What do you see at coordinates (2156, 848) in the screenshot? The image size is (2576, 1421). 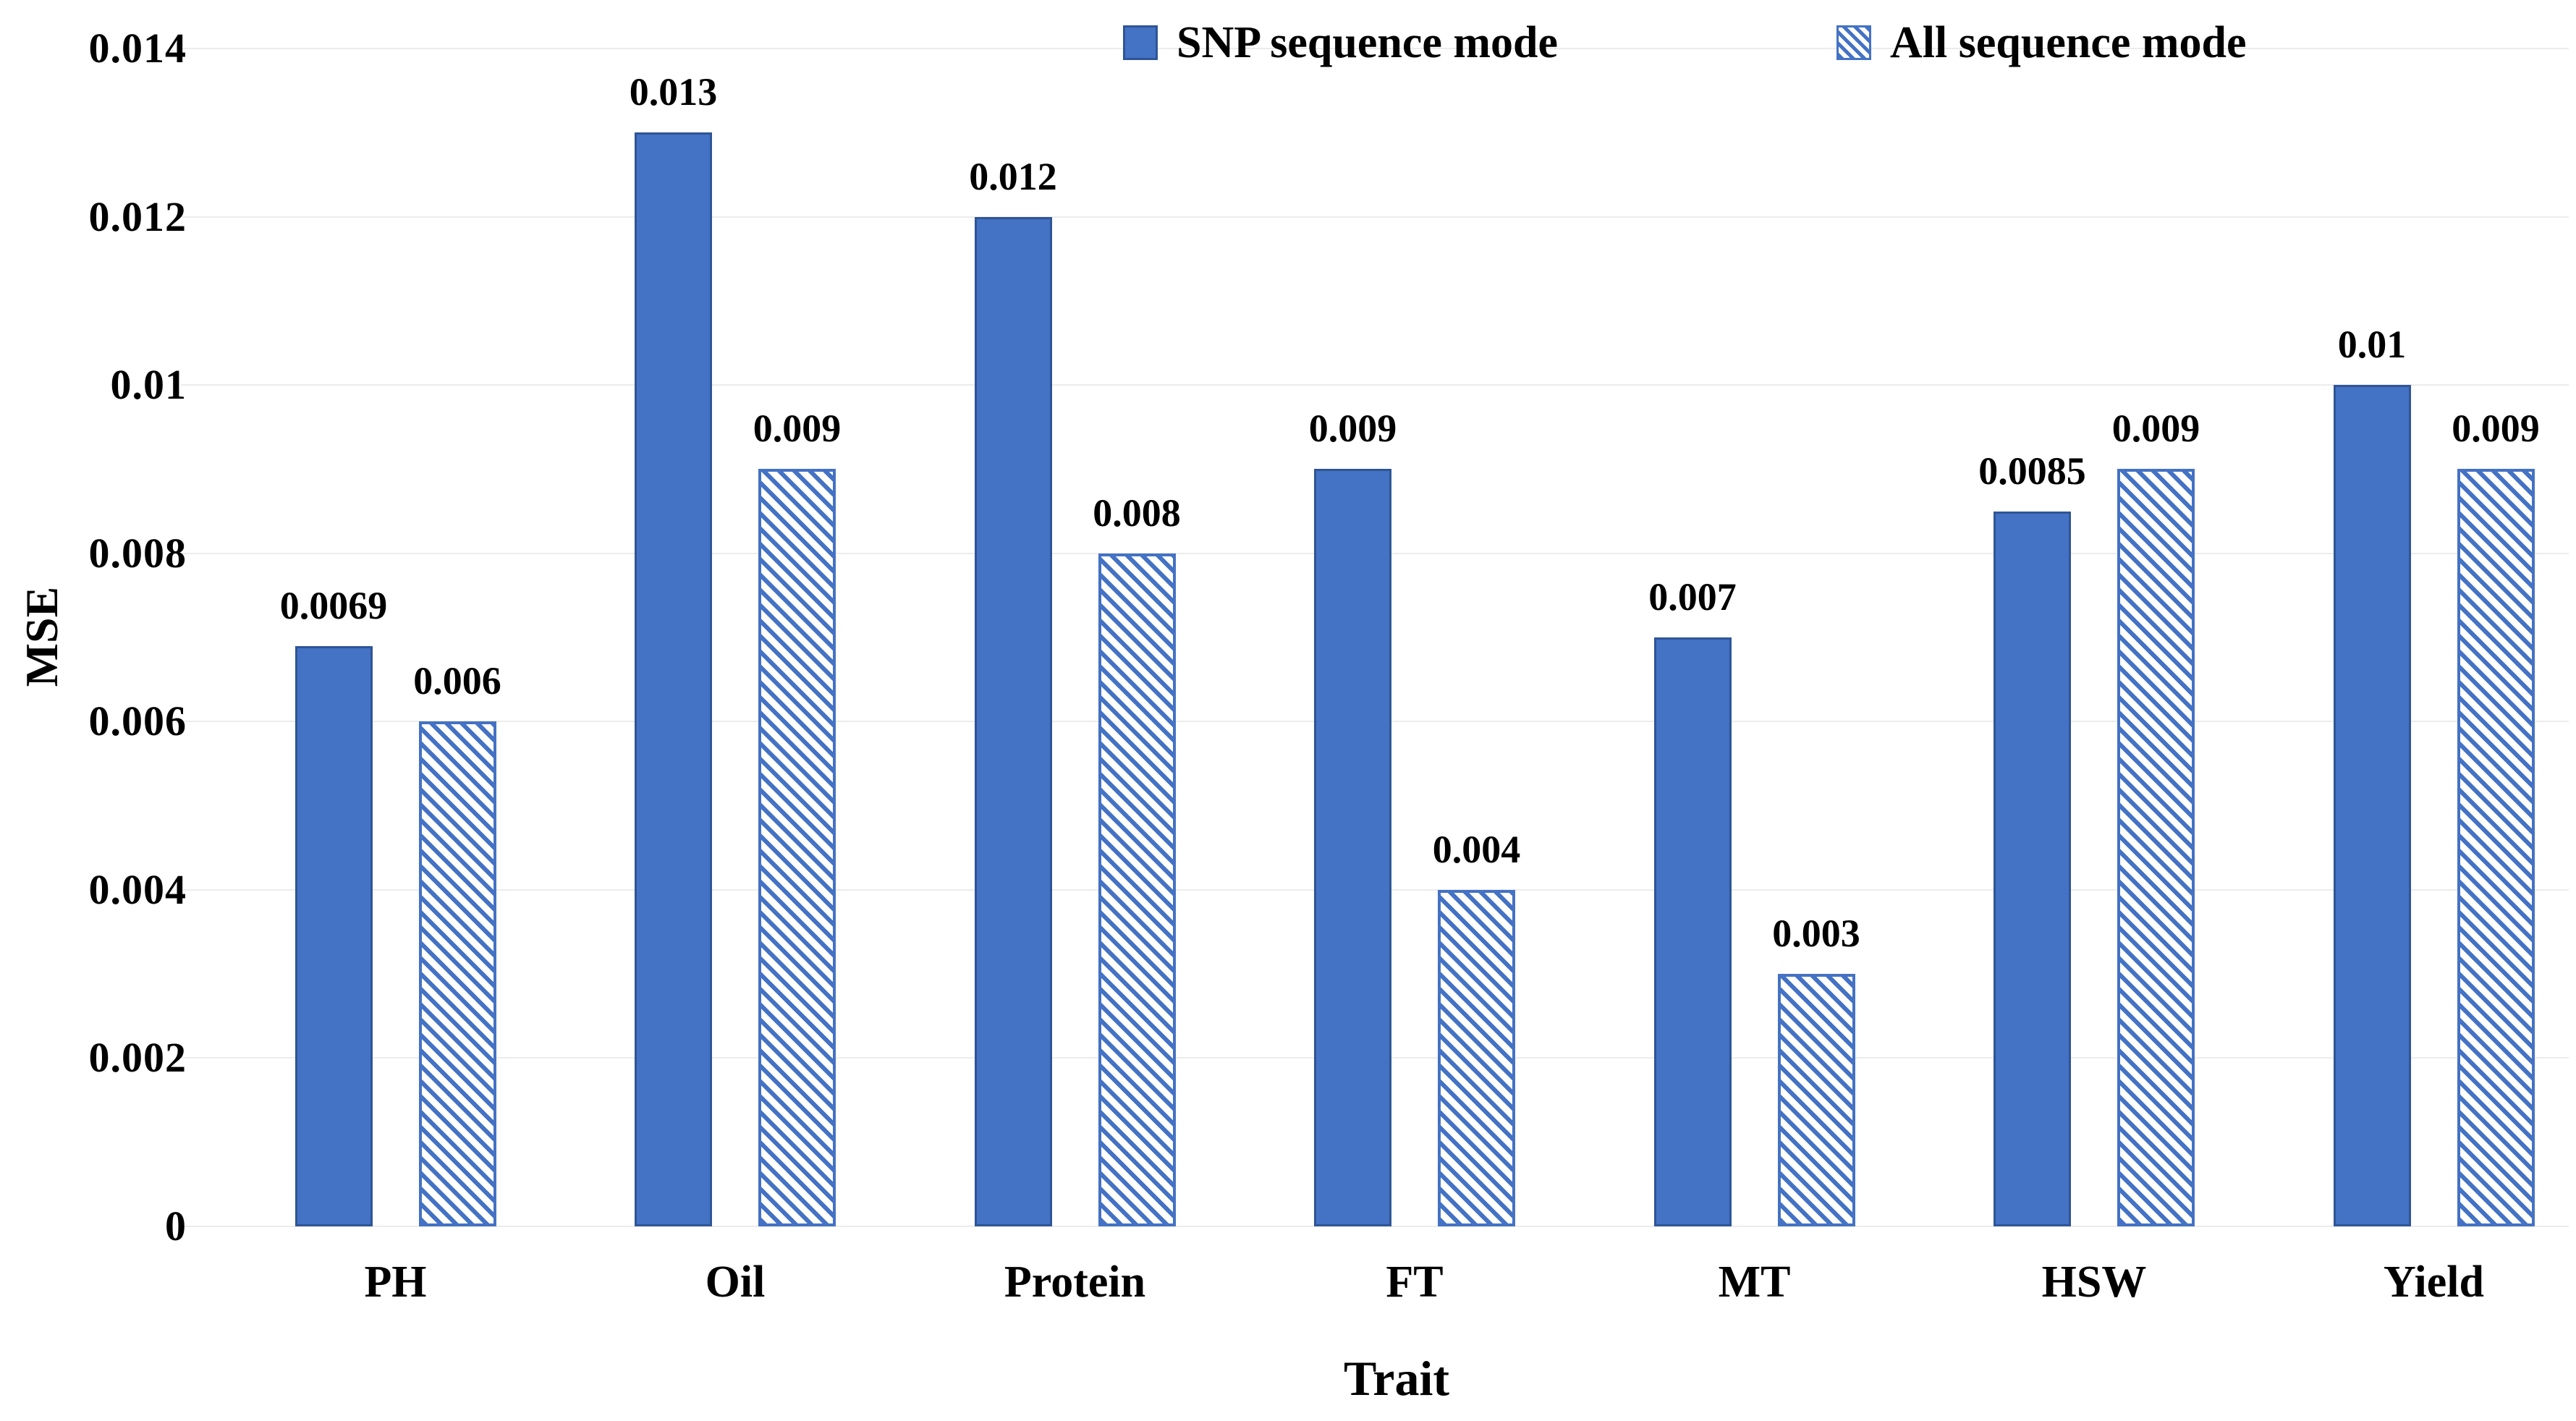 I see `bar-all-hsw` at bounding box center [2156, 848].